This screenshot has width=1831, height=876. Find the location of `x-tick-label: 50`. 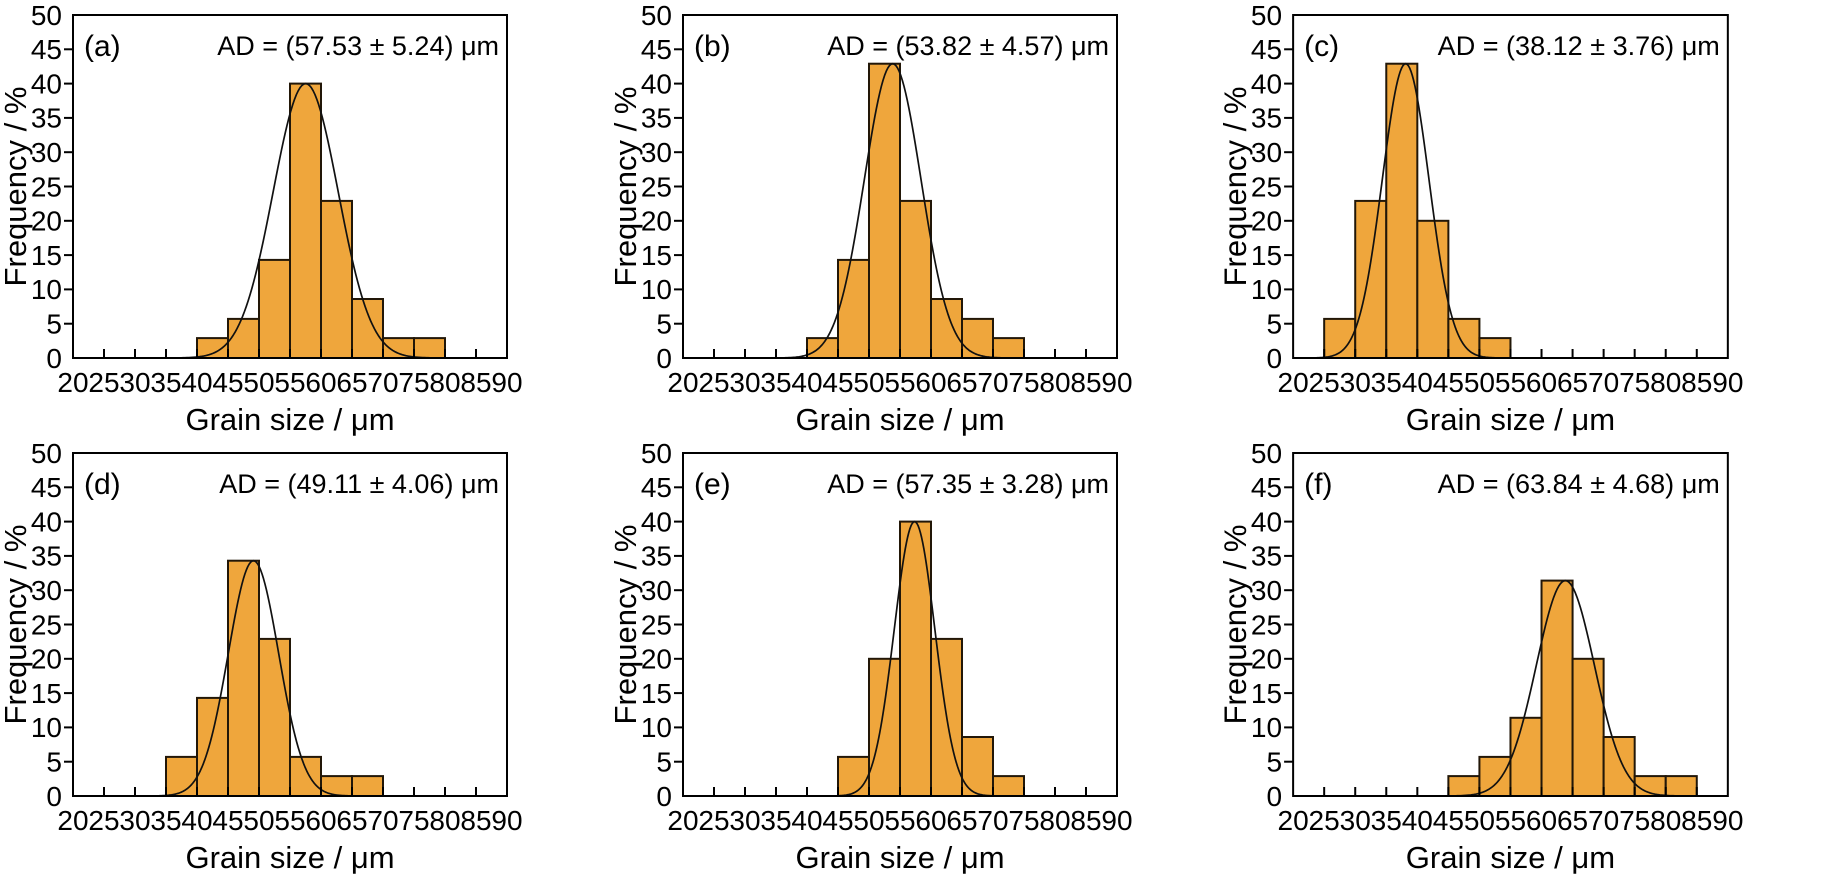

x-tick-label: 50 is located at coordinates (1479, 820).